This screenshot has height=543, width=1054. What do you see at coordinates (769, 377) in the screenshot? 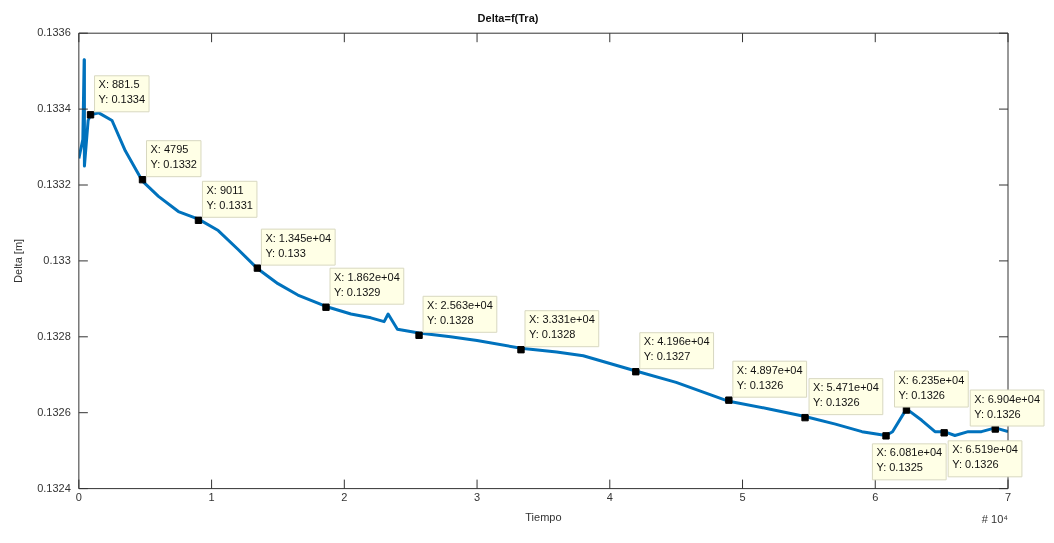
I see `annotation: X: 4.897e+04 Y: 0.1326` at bounding box center [769, 377].